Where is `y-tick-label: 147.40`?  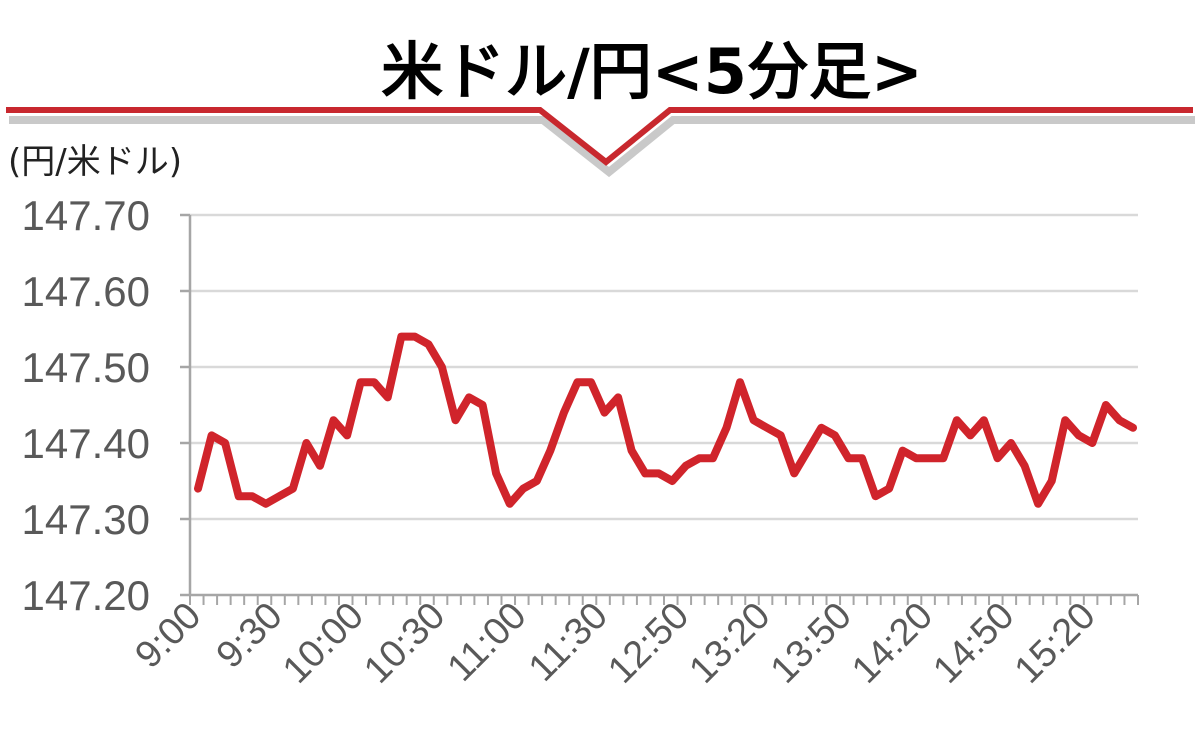
y-tick-label: 147.40 is located at coordinates (86, 443).